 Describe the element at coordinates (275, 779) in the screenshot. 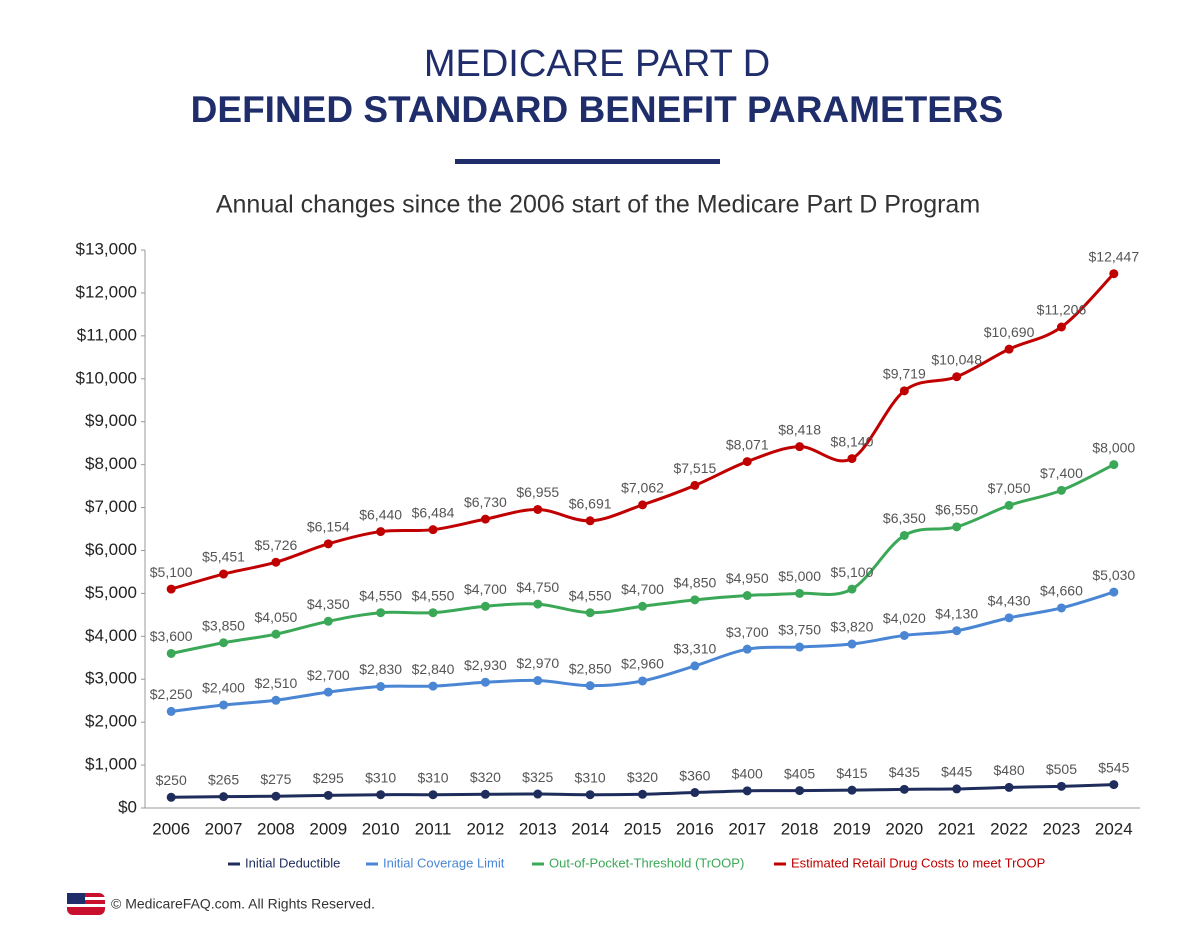

I see `data-label: $275` at that location.